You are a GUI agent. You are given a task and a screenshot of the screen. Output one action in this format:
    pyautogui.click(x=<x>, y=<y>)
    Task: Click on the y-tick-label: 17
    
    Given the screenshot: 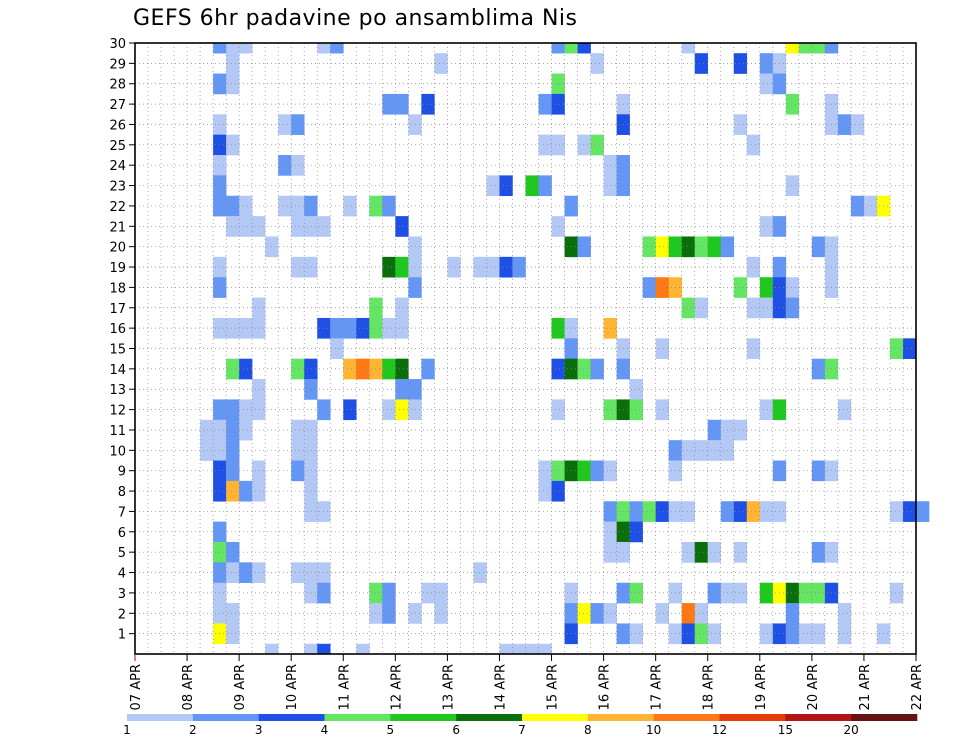 What is the action you would take?
    pyautogui.click(x=117, y=309)
    